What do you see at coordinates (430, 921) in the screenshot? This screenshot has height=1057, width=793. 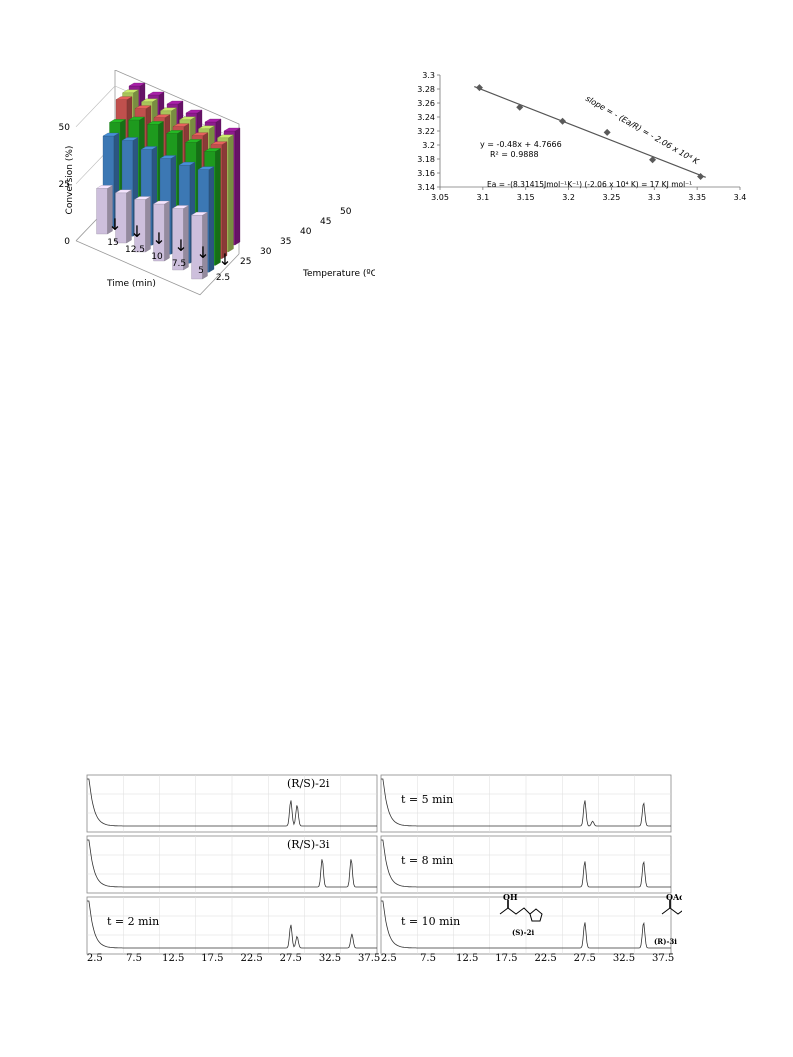 I see `panel-label: t = 10 min` at bounding box center [430, 921].